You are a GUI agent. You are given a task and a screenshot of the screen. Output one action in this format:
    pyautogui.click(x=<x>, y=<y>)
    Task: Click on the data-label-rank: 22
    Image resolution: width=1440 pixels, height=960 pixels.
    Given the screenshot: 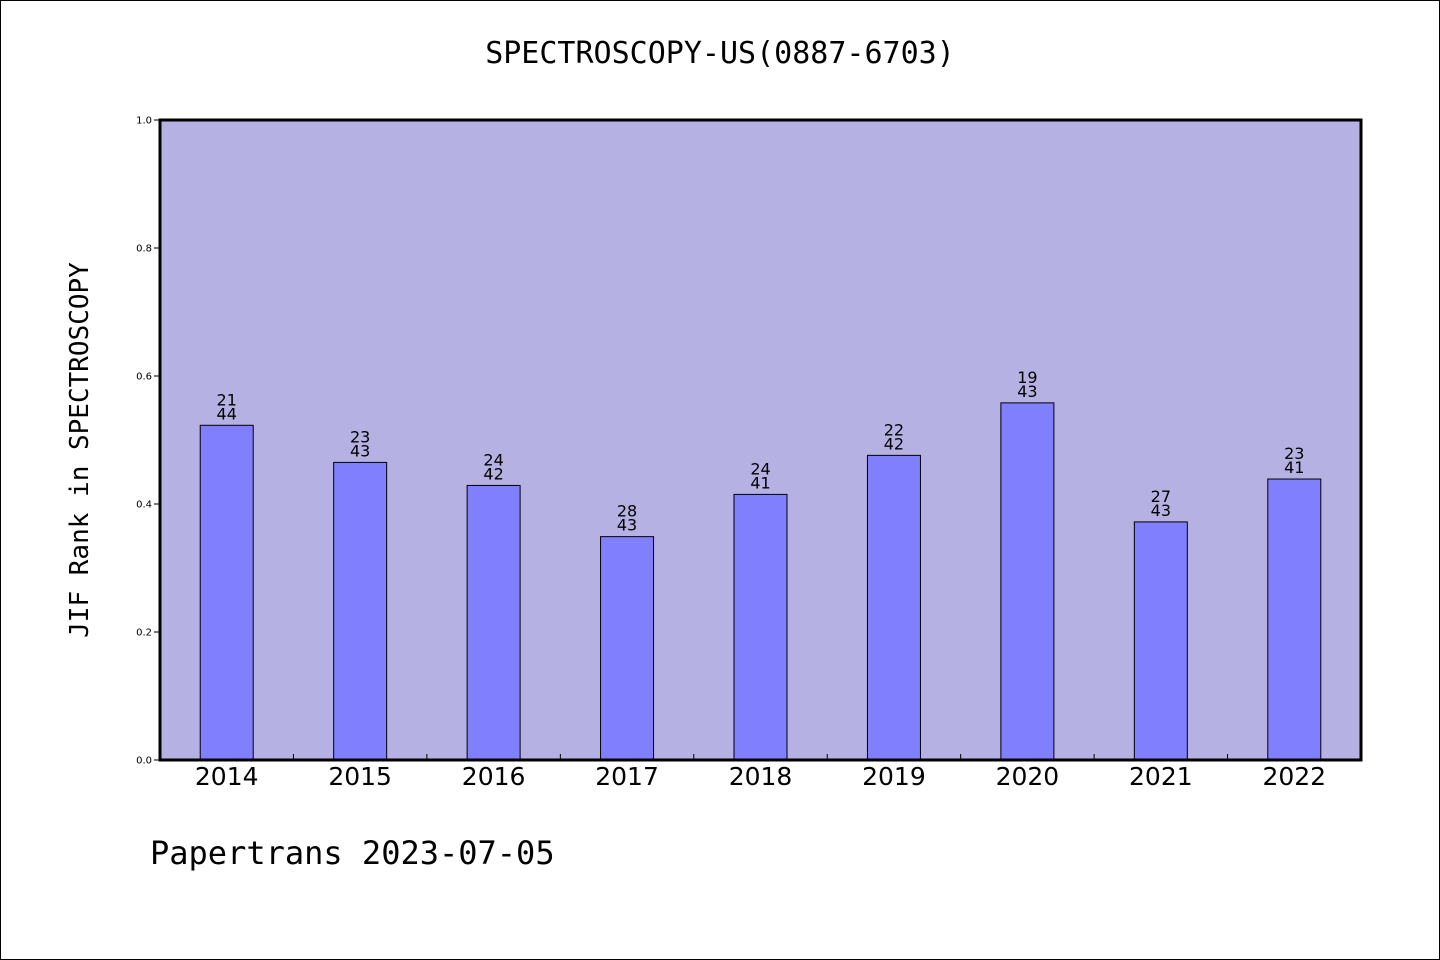 What is the action you would take?
    pyautogui.click(x=894, y=429)
    